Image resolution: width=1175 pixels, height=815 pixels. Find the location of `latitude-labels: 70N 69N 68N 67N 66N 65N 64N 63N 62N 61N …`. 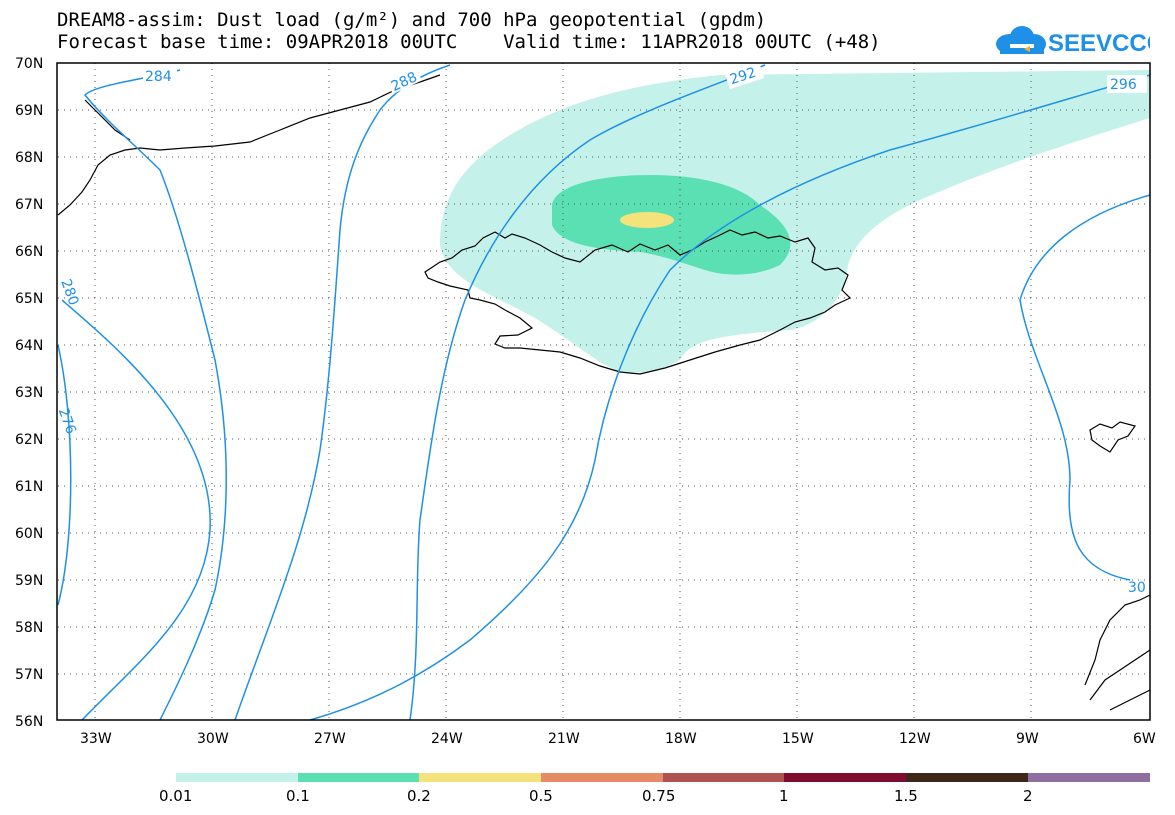

latitude-labels: 70N 69N 68N 67N 66N 65N 64N 63N 62N 61N … is located at coordinates (29, 393).